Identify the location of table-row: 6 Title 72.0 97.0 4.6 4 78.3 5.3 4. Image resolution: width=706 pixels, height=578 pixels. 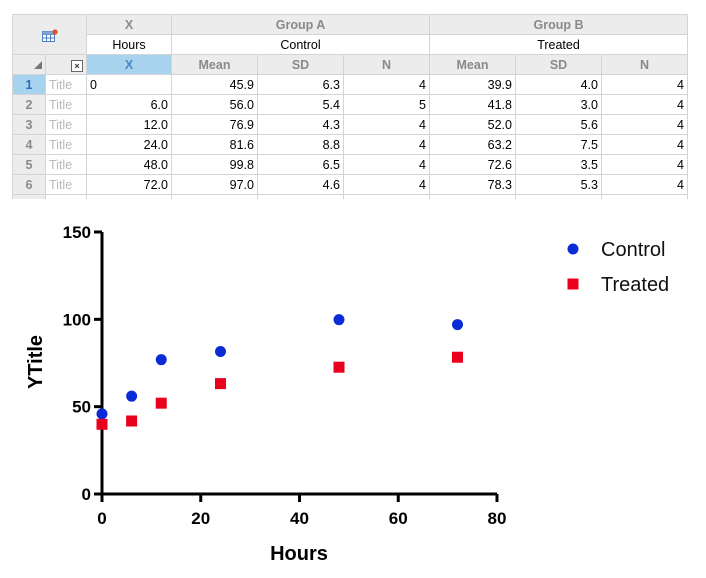
(350, 184).